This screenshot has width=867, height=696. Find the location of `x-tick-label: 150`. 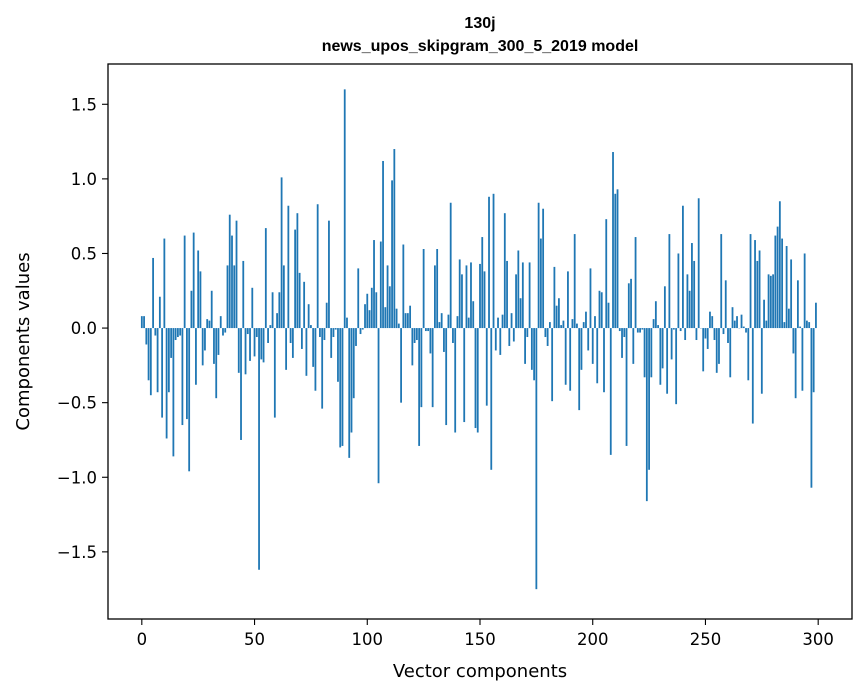

x-tick-label: 150 is located at coordinates (480, 639).